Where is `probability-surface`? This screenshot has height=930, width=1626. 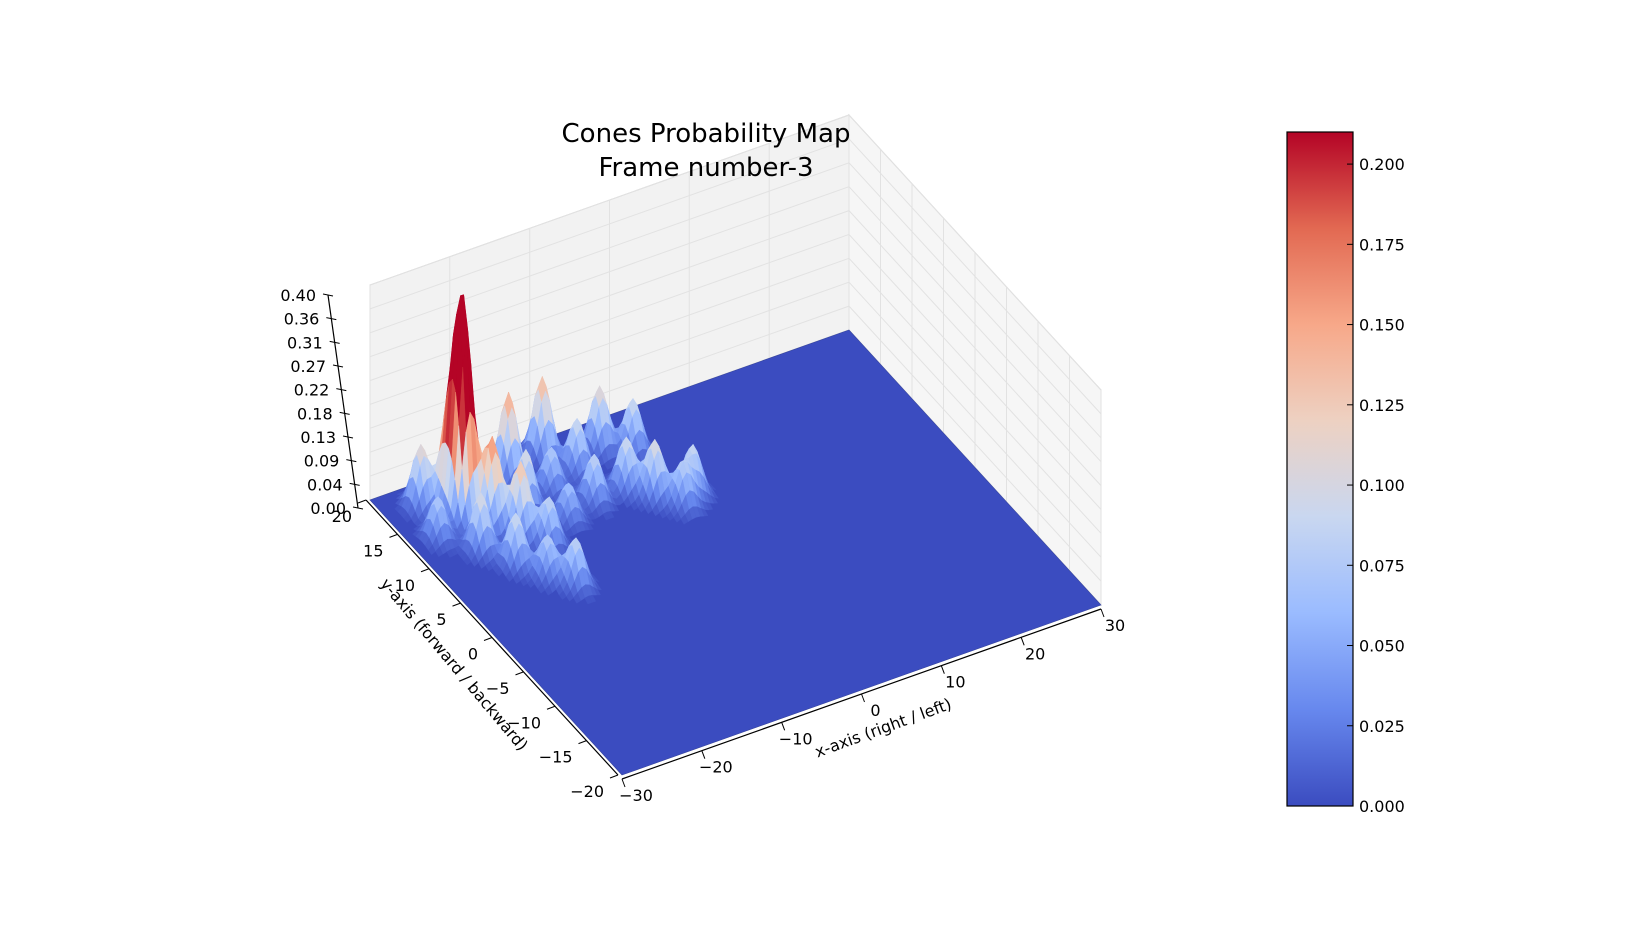 probability-surface is located at coordinates (556, 449).